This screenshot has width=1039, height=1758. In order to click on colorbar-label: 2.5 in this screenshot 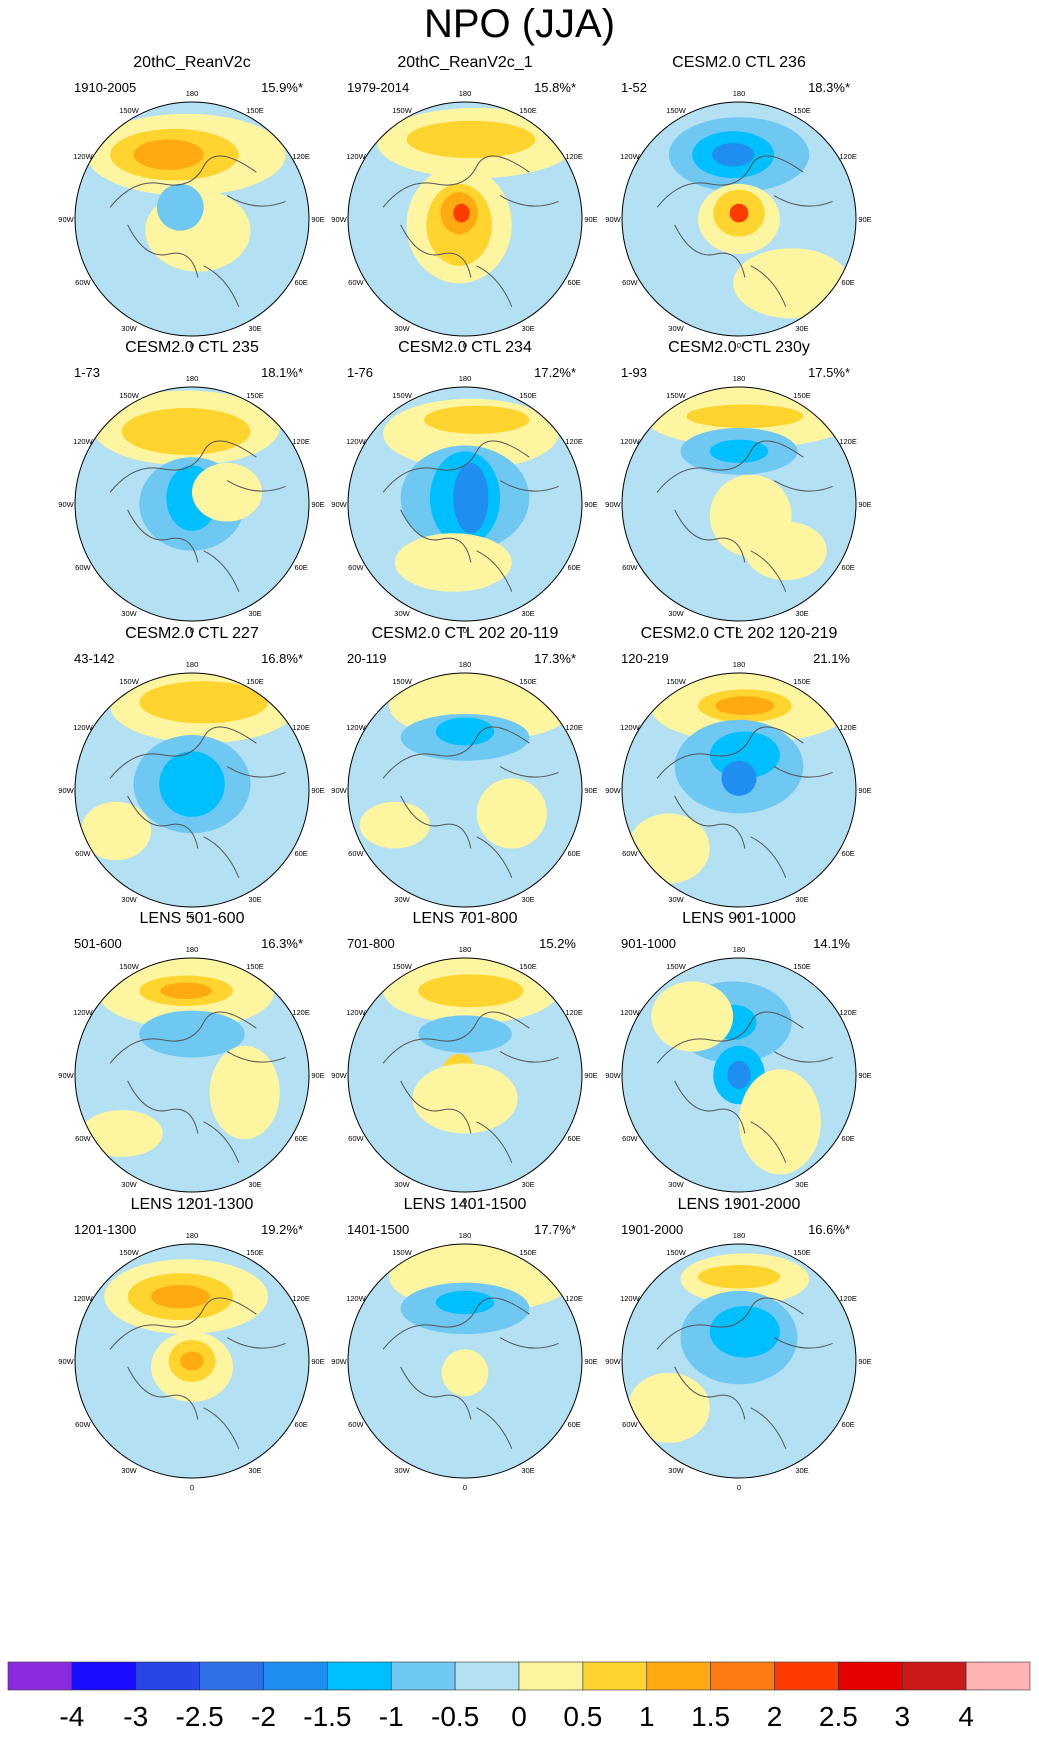, I will do `click(838, 1716)`.